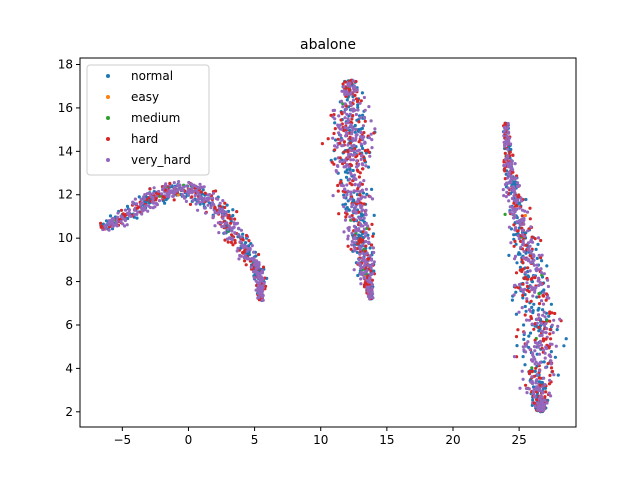  Describe the element at coordinates (161, 160) in the screenshot. I see `legend-label-very_hard: very_hard` at that location.